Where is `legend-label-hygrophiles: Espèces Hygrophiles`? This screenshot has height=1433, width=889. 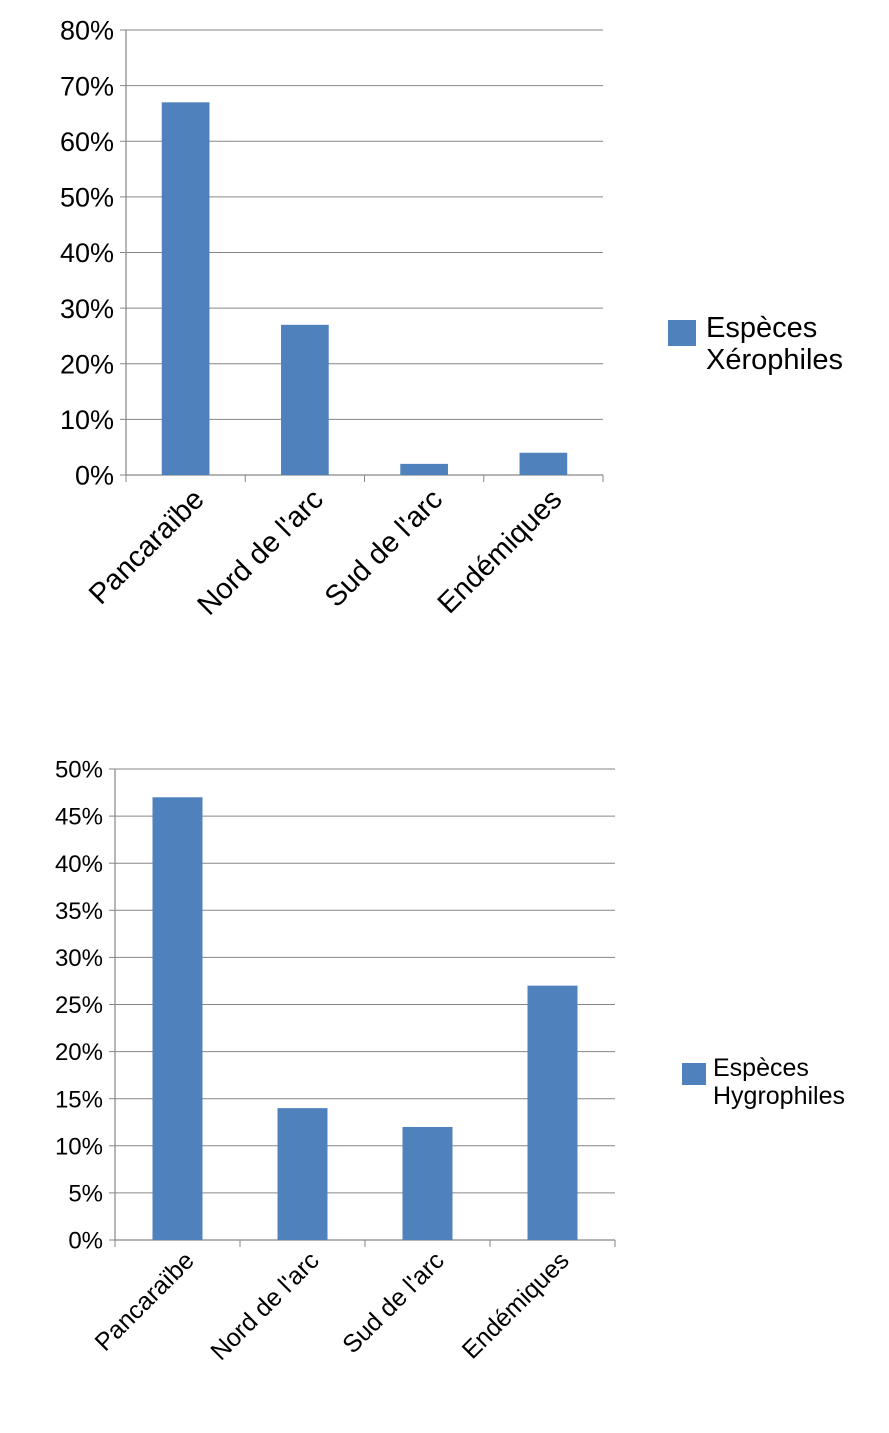
legend-label-hygrophiles: Espèces Hygrophiles is located at coordinates (779, 1082).